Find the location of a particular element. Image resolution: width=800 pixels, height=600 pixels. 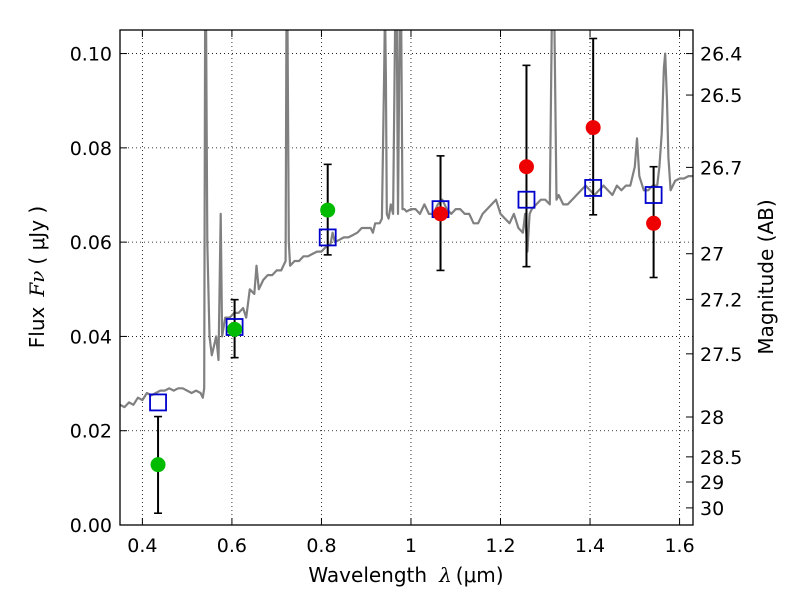

x-tick-label: 1.4 is located at coordinates (590, 546).